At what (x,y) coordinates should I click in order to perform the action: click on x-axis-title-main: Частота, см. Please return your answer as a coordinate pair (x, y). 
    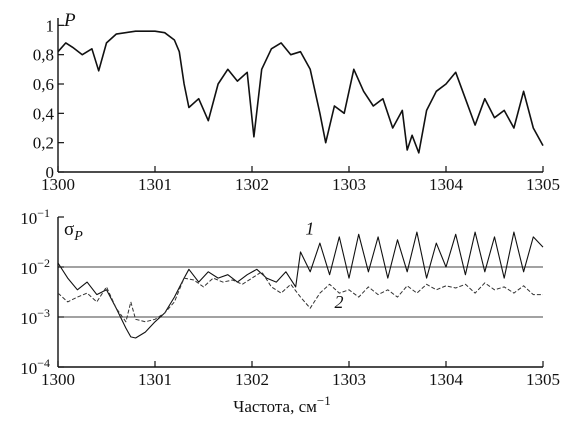
    Looking at the image, I should click on (275, 406).